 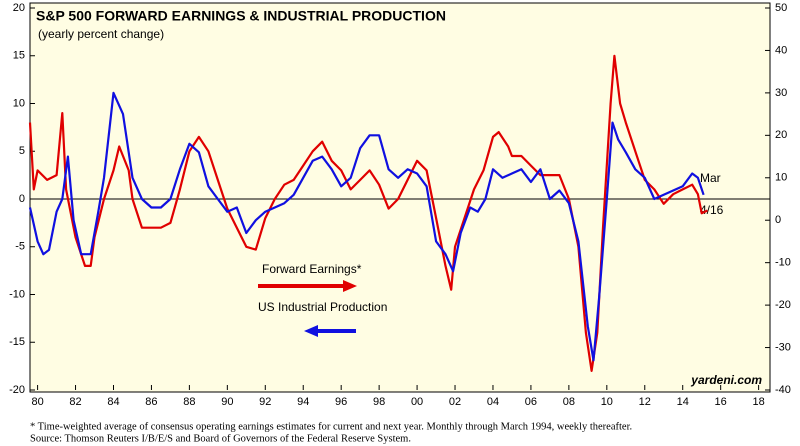 I want to click on y2-tick-label: -40, so click(x=783, y=390).